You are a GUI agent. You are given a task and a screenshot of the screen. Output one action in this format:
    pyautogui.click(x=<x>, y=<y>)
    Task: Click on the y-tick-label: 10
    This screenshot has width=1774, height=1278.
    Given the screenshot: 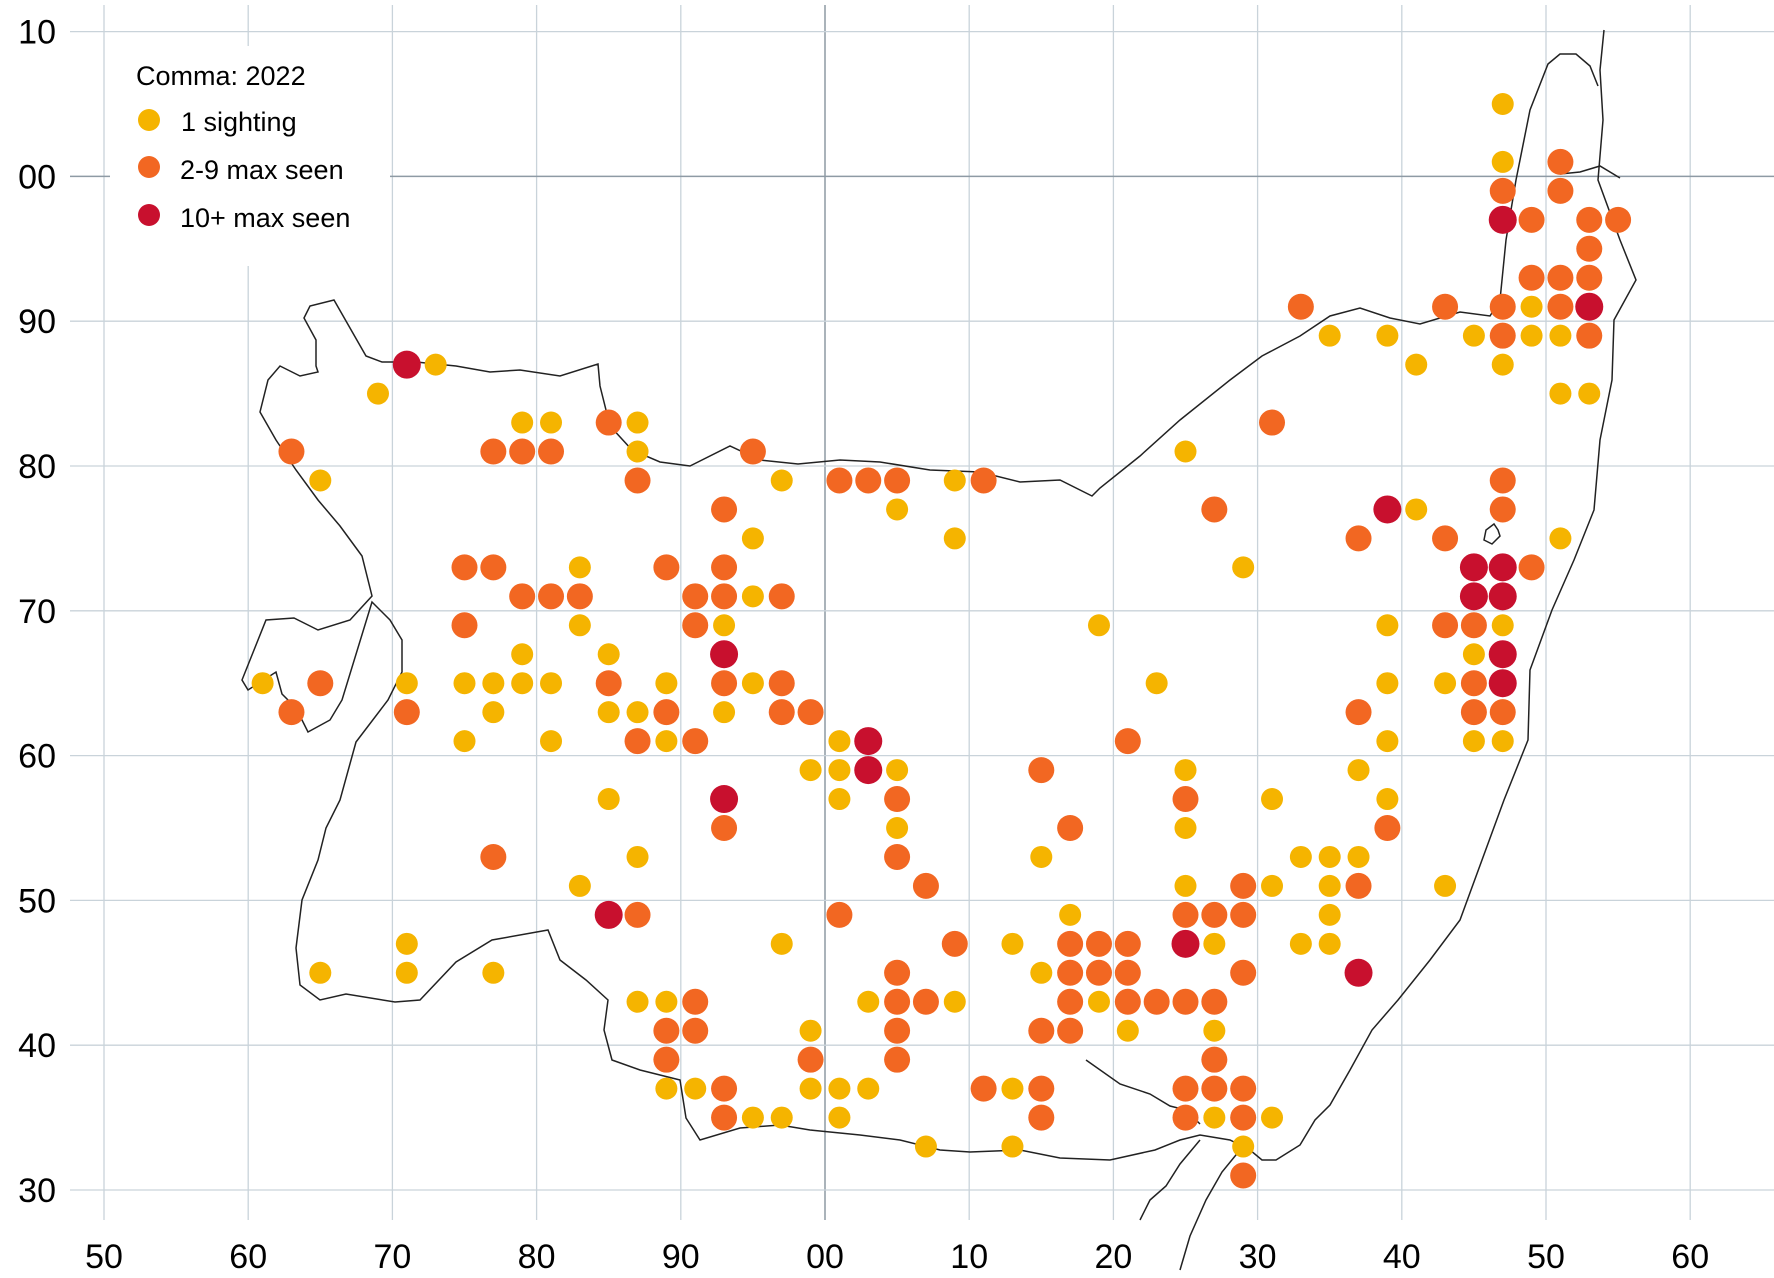 What is the action you would take?
    pyautogui.click(x=37, y=33)
    